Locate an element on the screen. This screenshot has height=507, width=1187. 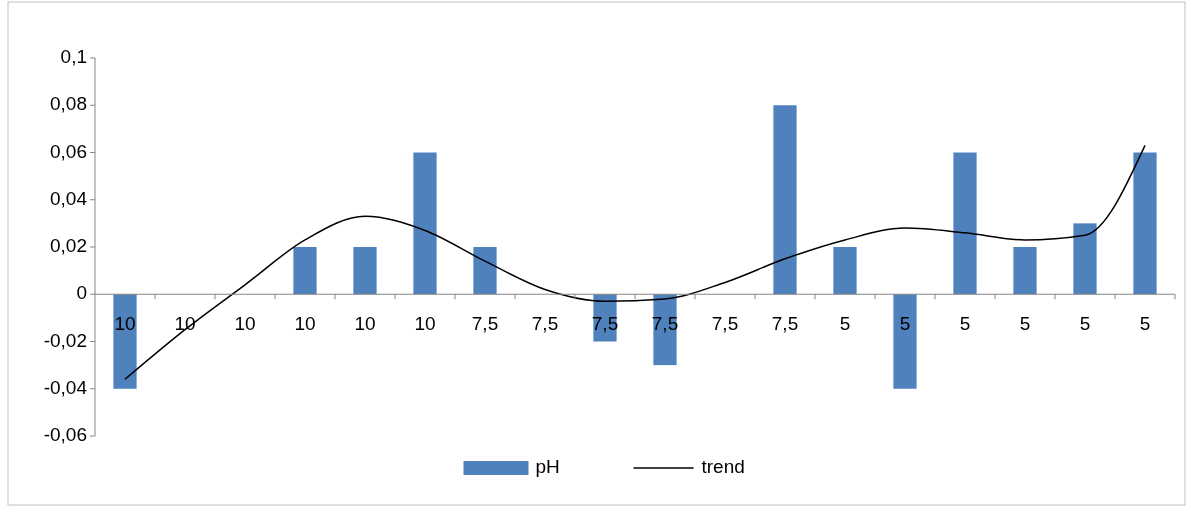
y-tick-label: -0,04 is located at coordinates (65, 387).